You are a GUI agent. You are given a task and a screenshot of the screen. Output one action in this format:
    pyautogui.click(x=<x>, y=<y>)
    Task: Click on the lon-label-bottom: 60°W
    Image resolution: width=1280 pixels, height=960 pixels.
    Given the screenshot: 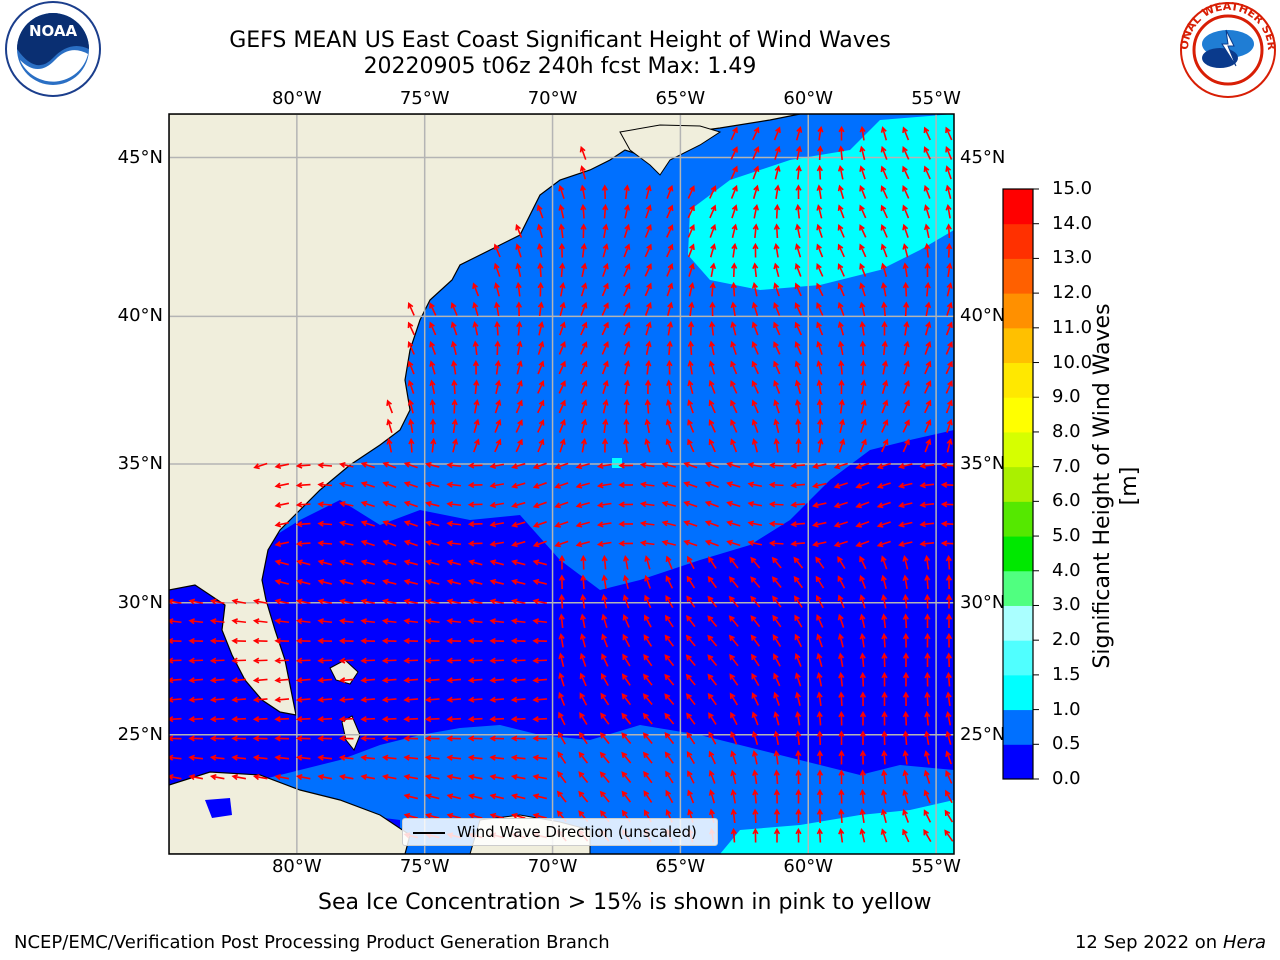 What is the action you would take?
    pyautogui.click(x=808, y=866)
    